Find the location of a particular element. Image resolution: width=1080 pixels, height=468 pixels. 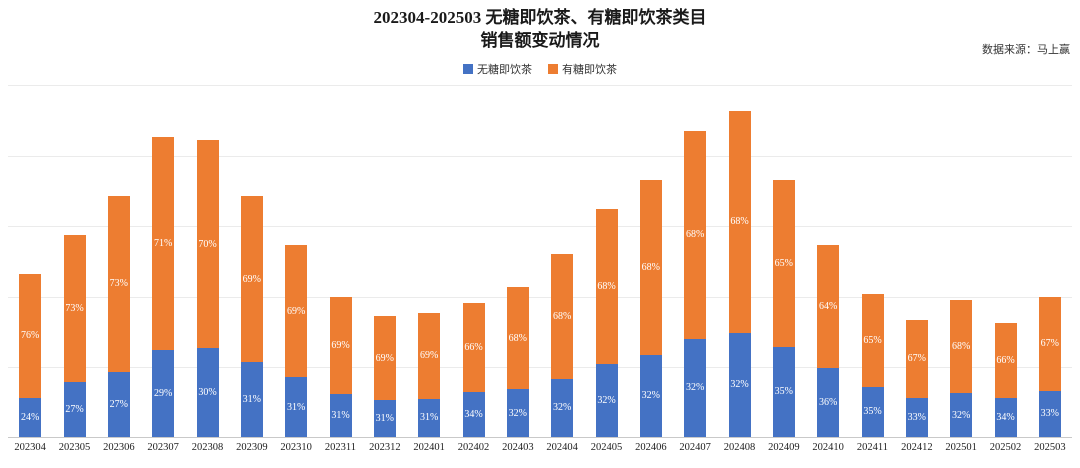

chart-title-line1: 202304-202503 无糖即饮茶、有糖即饮茶类目 is located at coordinates (540, 17).